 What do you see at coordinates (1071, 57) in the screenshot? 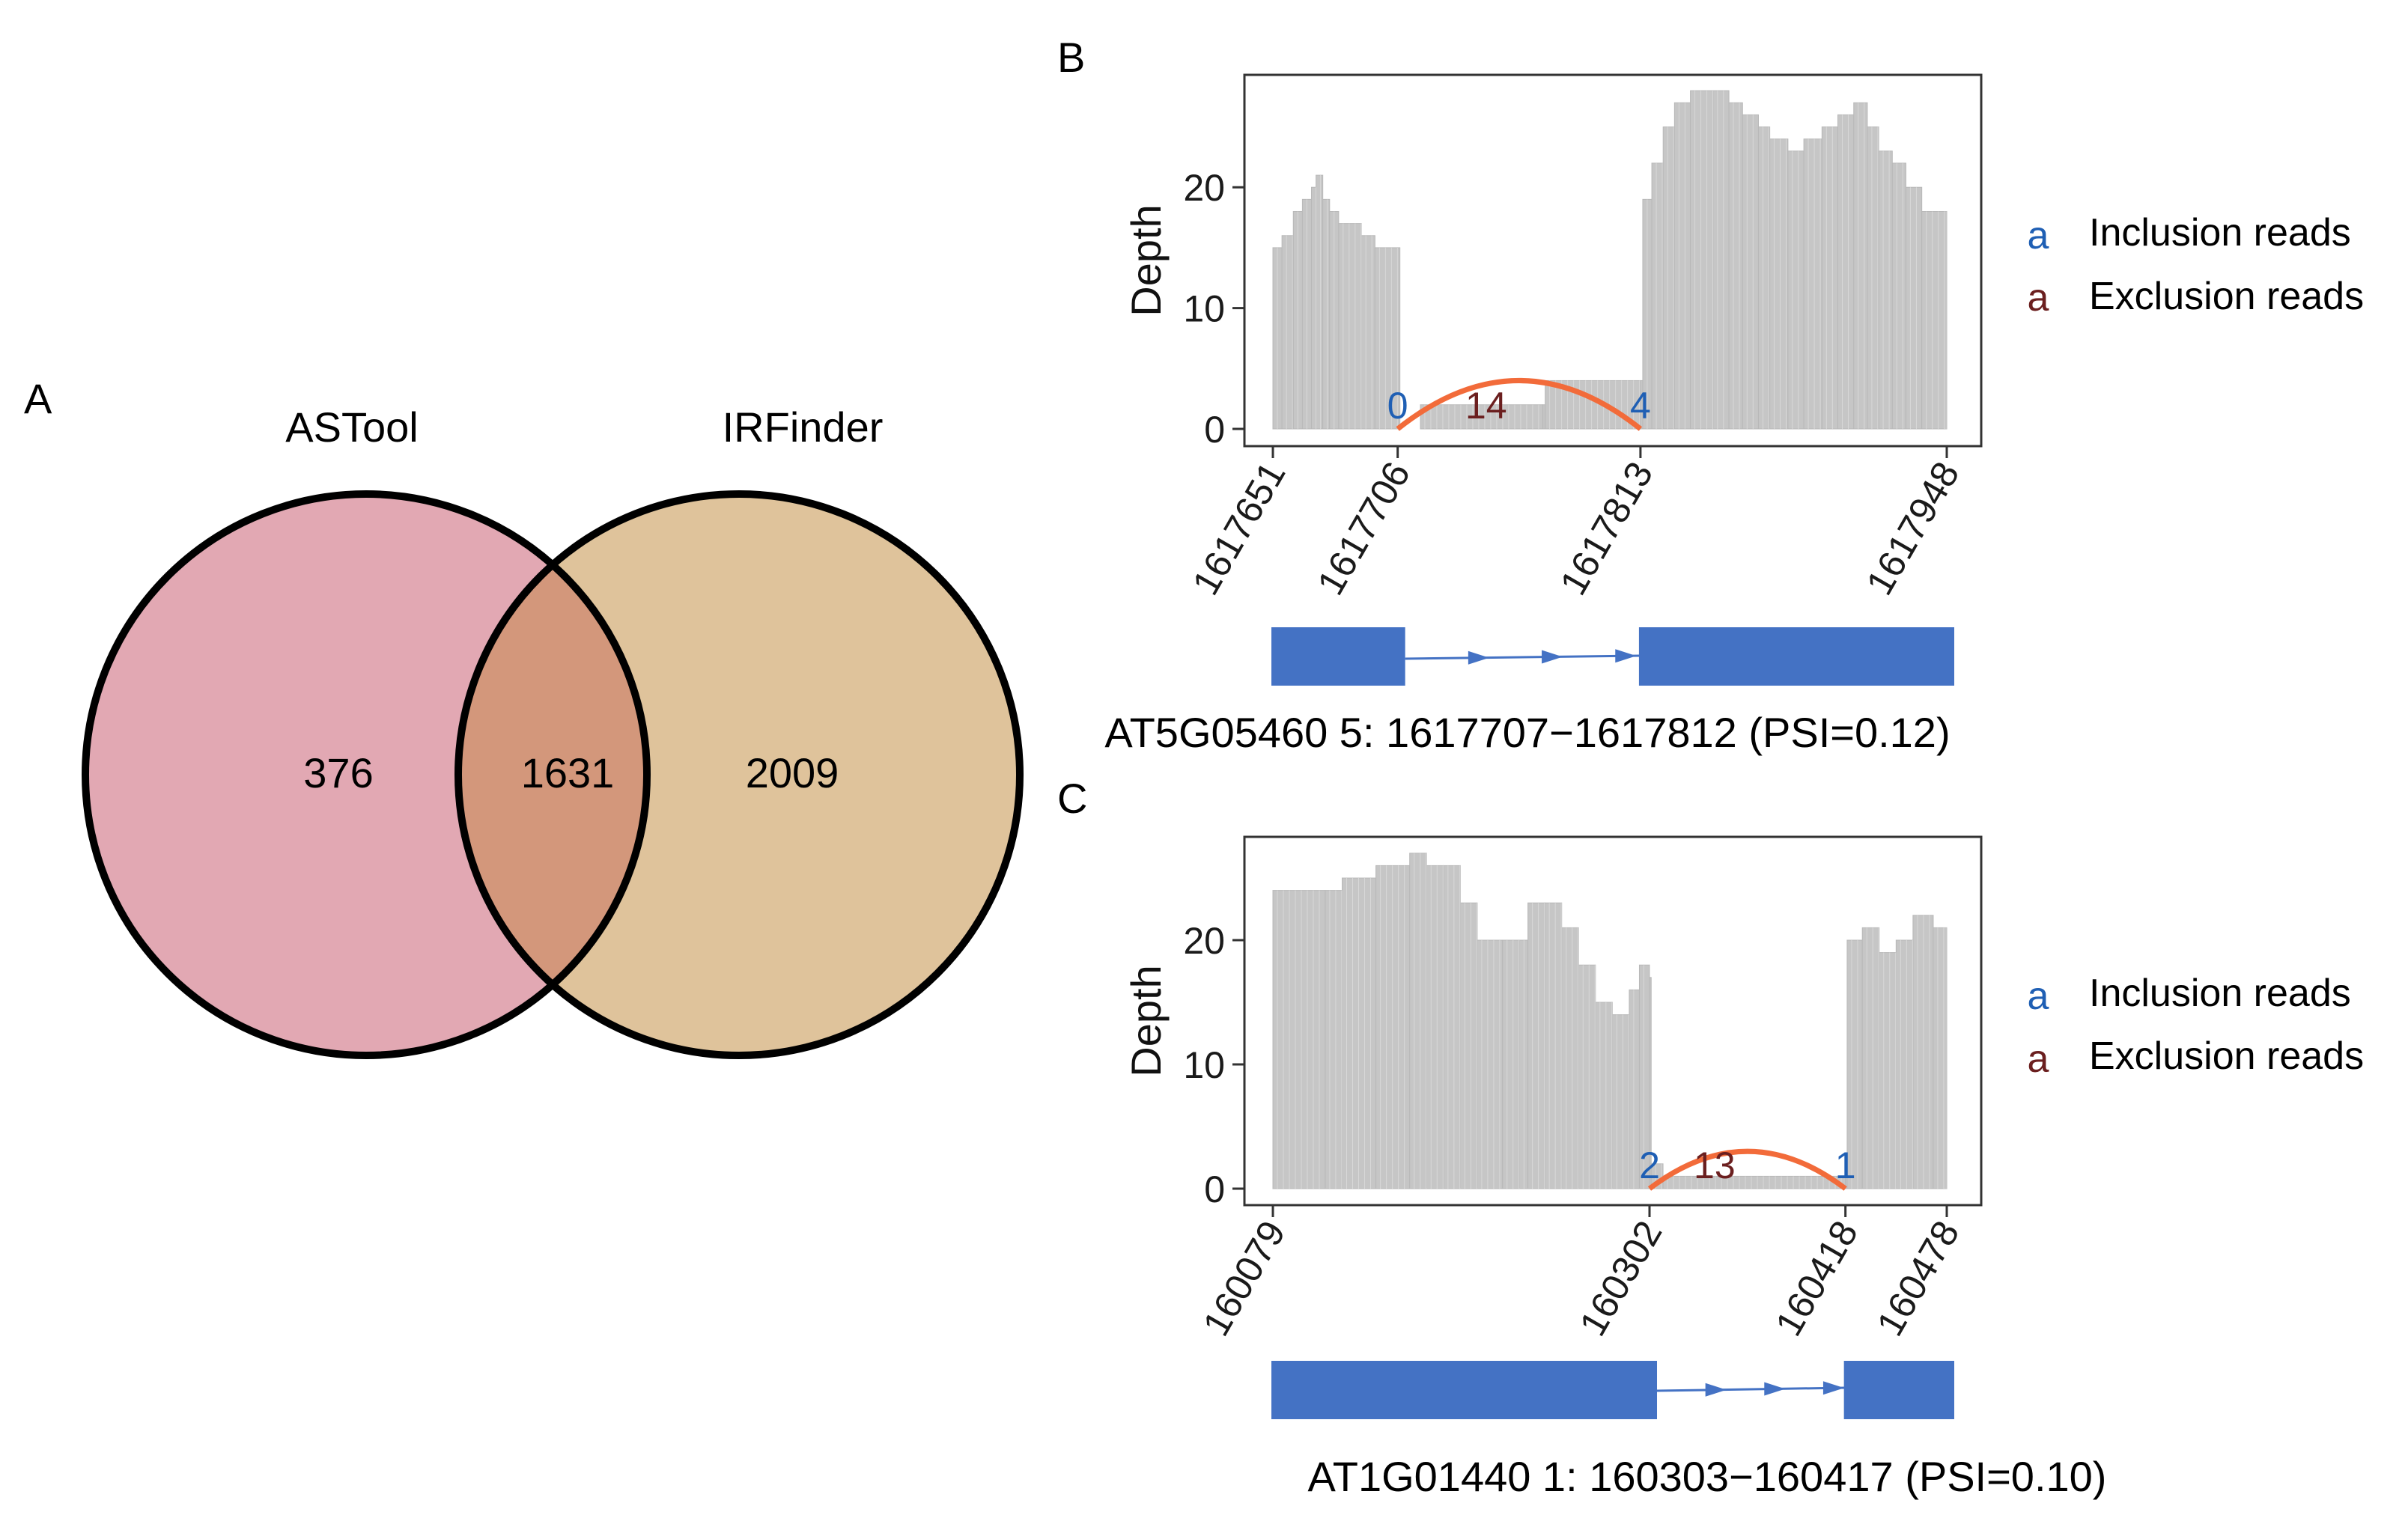
I see `panel-label-b: B` at bounding box center [1071, 57].